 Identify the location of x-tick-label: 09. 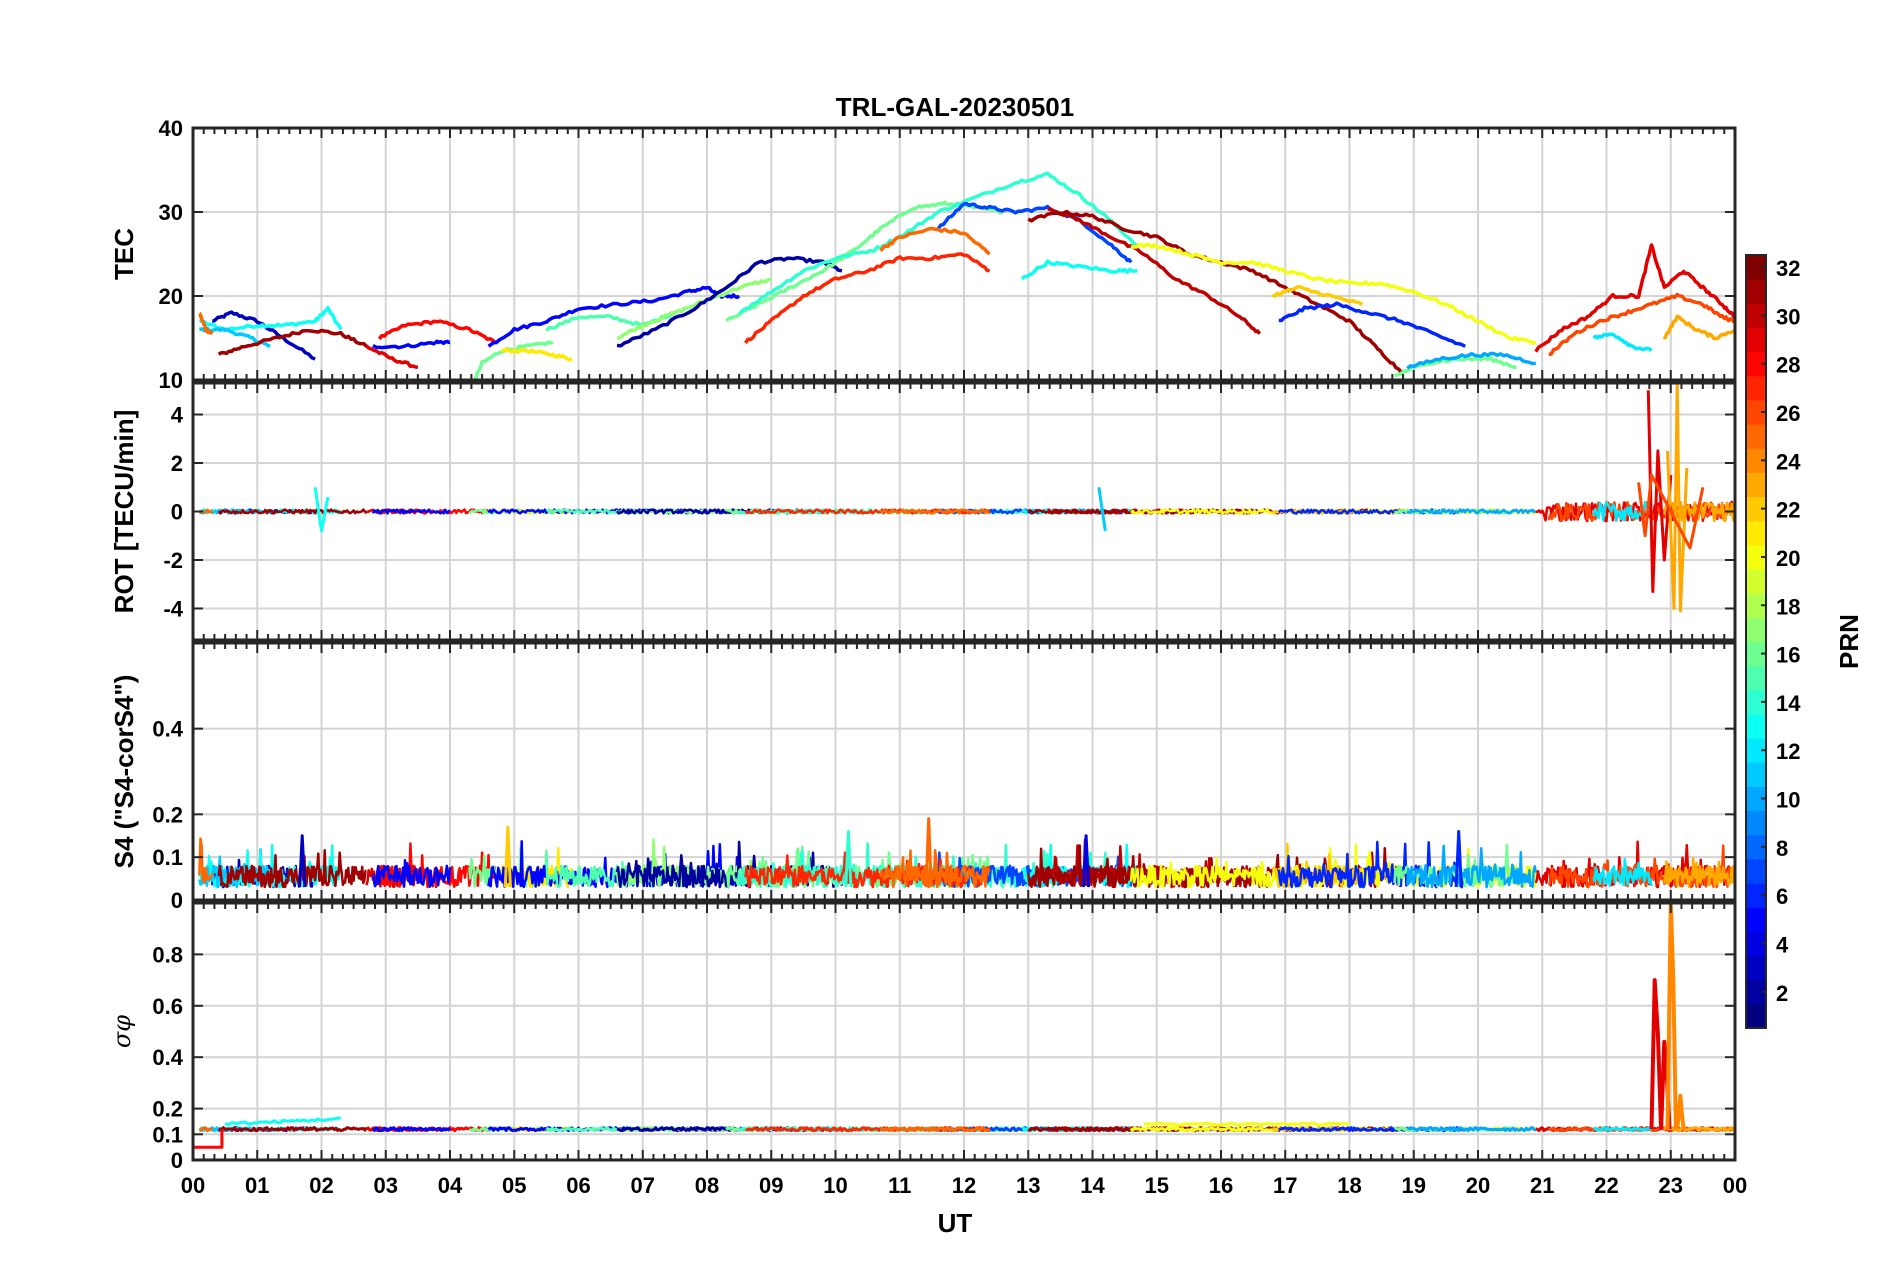
(771, 1185).